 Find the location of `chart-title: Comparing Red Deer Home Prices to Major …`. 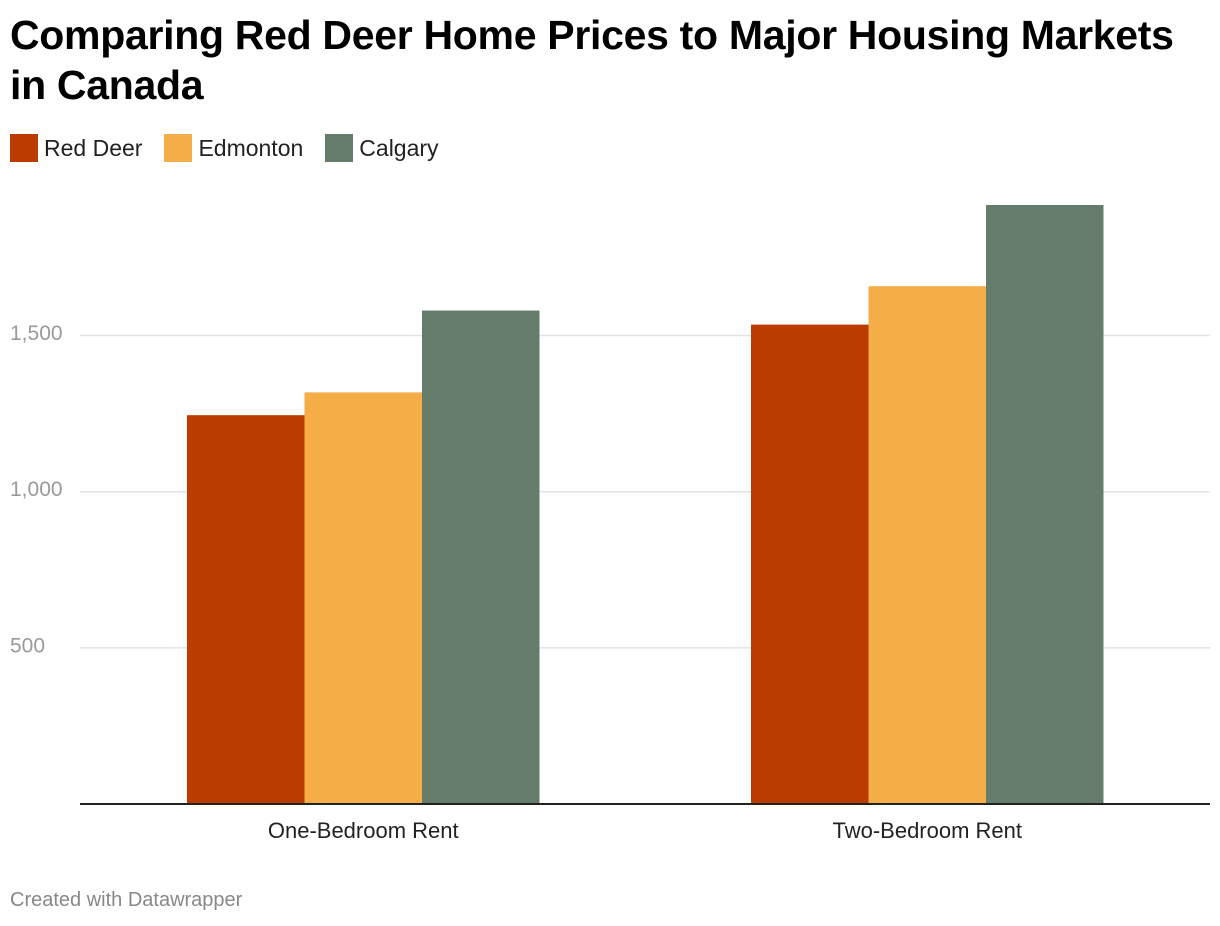

chart-title: Comparing Red Deer Home Prices to Major … is located at coordinates (592, 60).